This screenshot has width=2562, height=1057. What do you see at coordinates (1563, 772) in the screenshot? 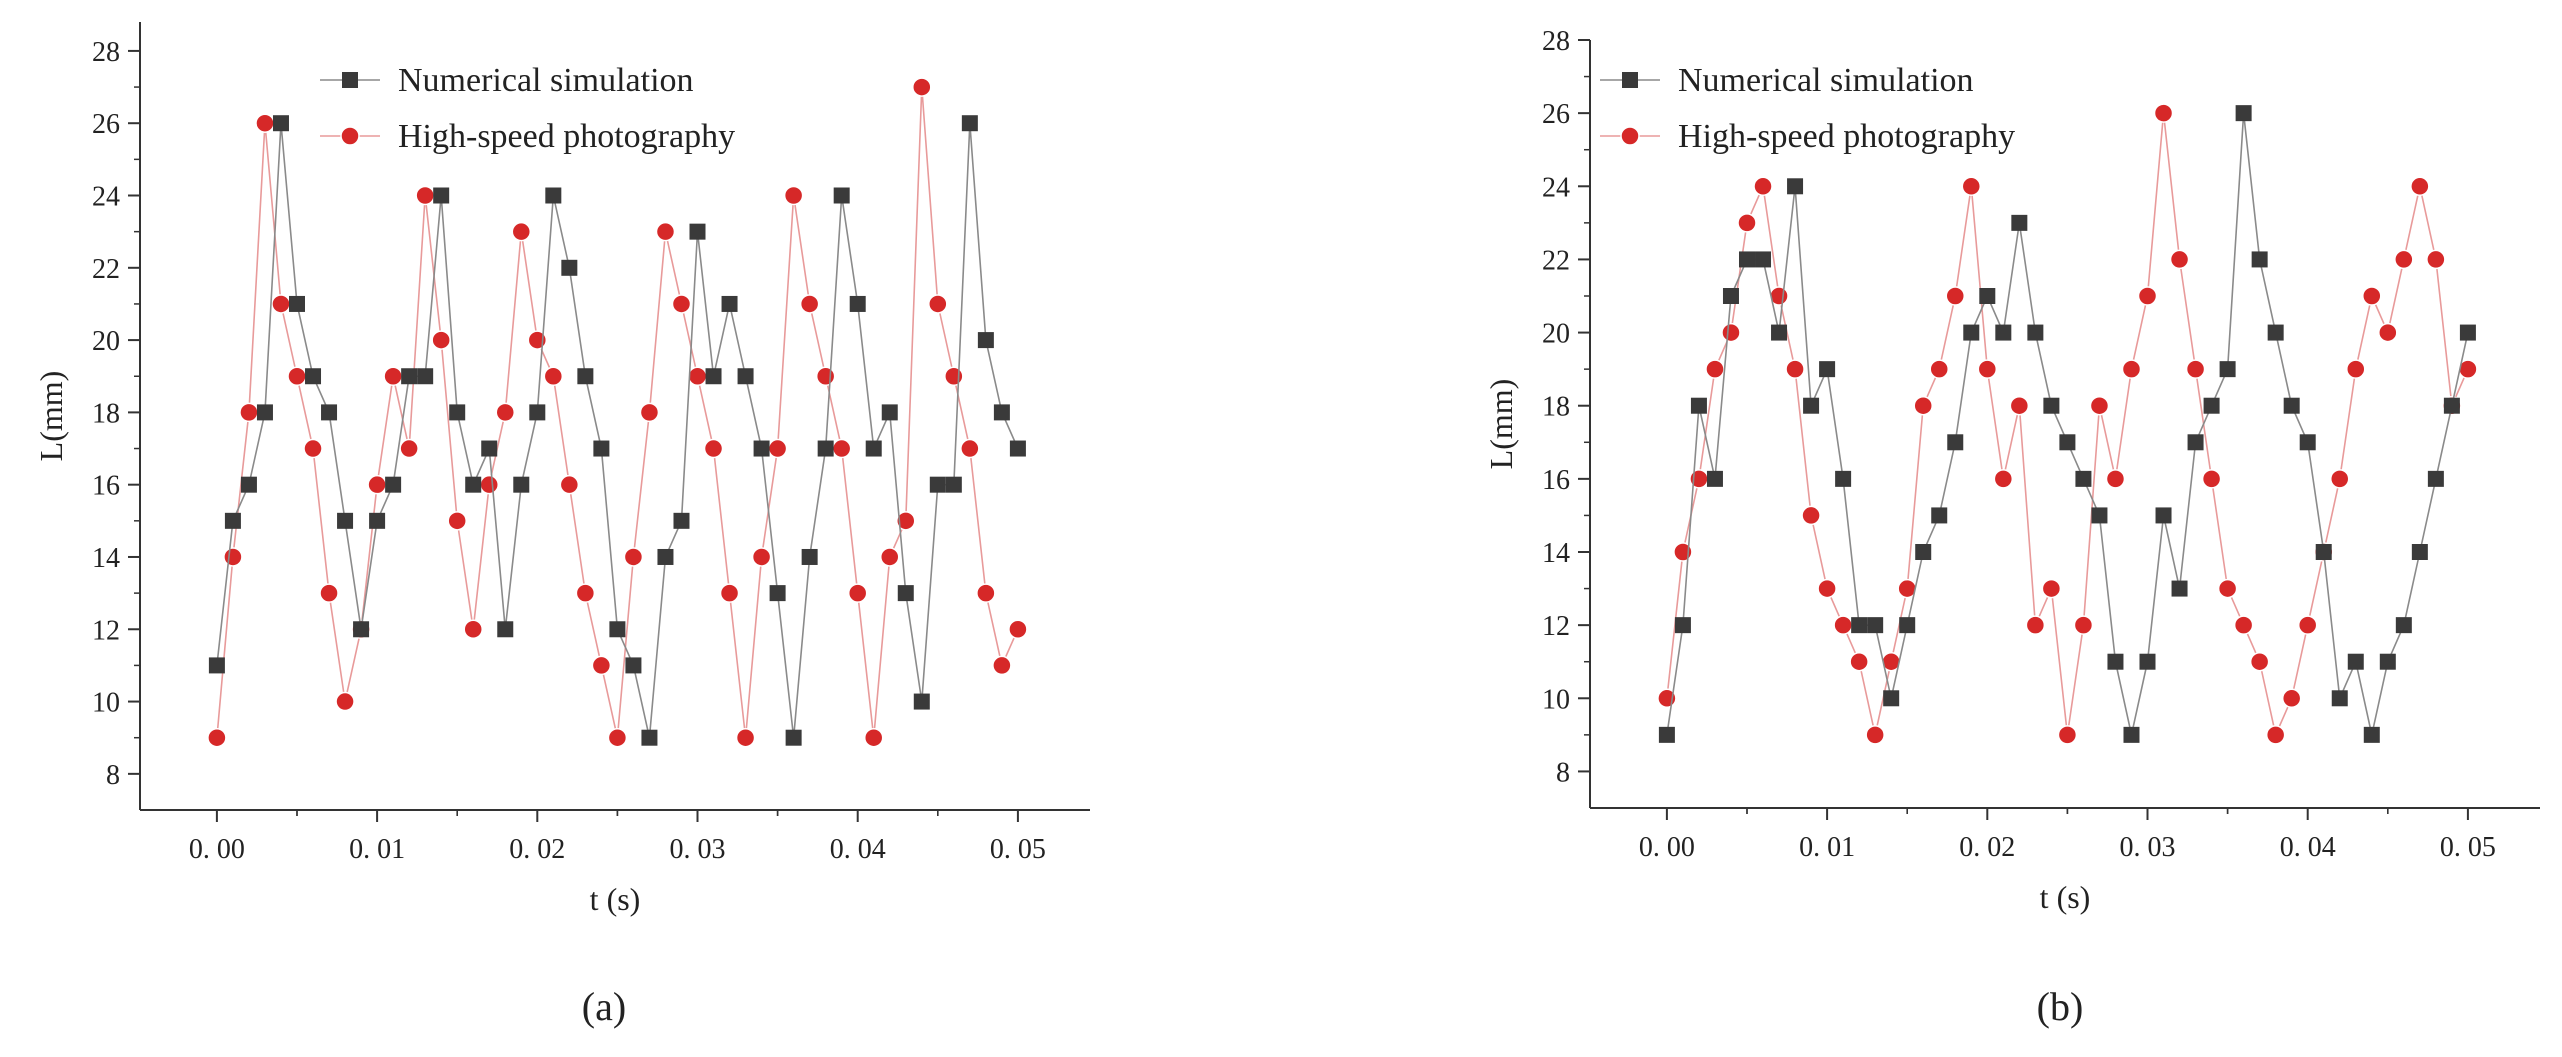
I see `y-tick-label: 8` at bounding box center [1563, 772].